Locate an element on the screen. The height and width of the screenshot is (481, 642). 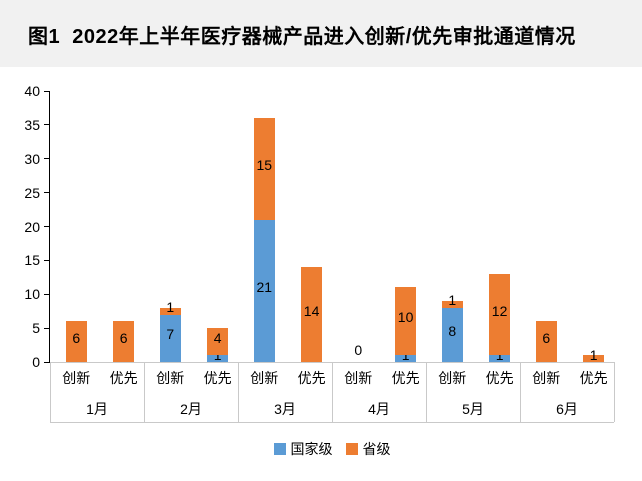
bar-value-label: 8 is located at coordinates (452, 330).